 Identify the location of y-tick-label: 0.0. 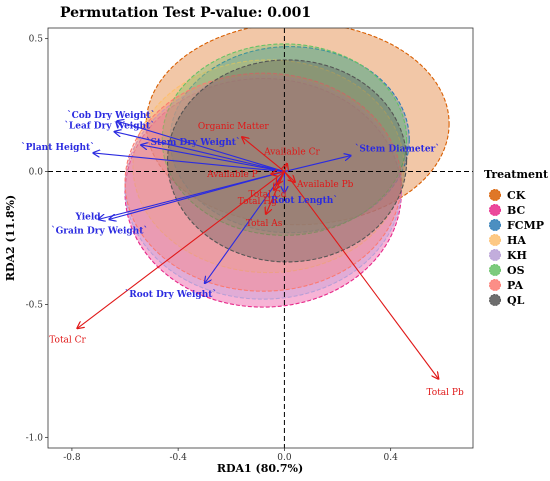
(36, 173).